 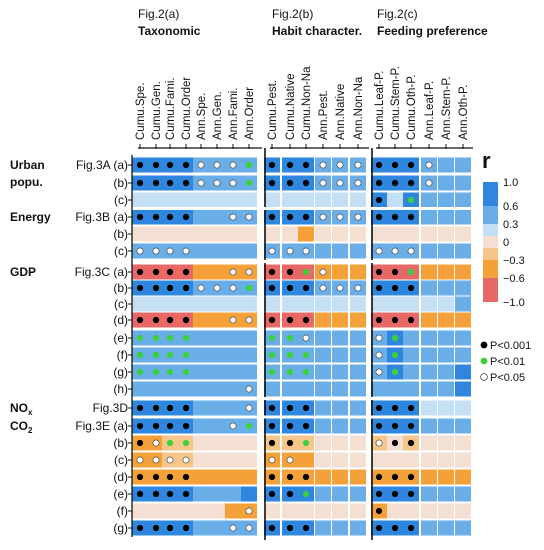 What do you see at coordinates (464, 112) in the screenshot?
I see `column-label: Ann.Oth-P.` at bounding box center [464, 112].